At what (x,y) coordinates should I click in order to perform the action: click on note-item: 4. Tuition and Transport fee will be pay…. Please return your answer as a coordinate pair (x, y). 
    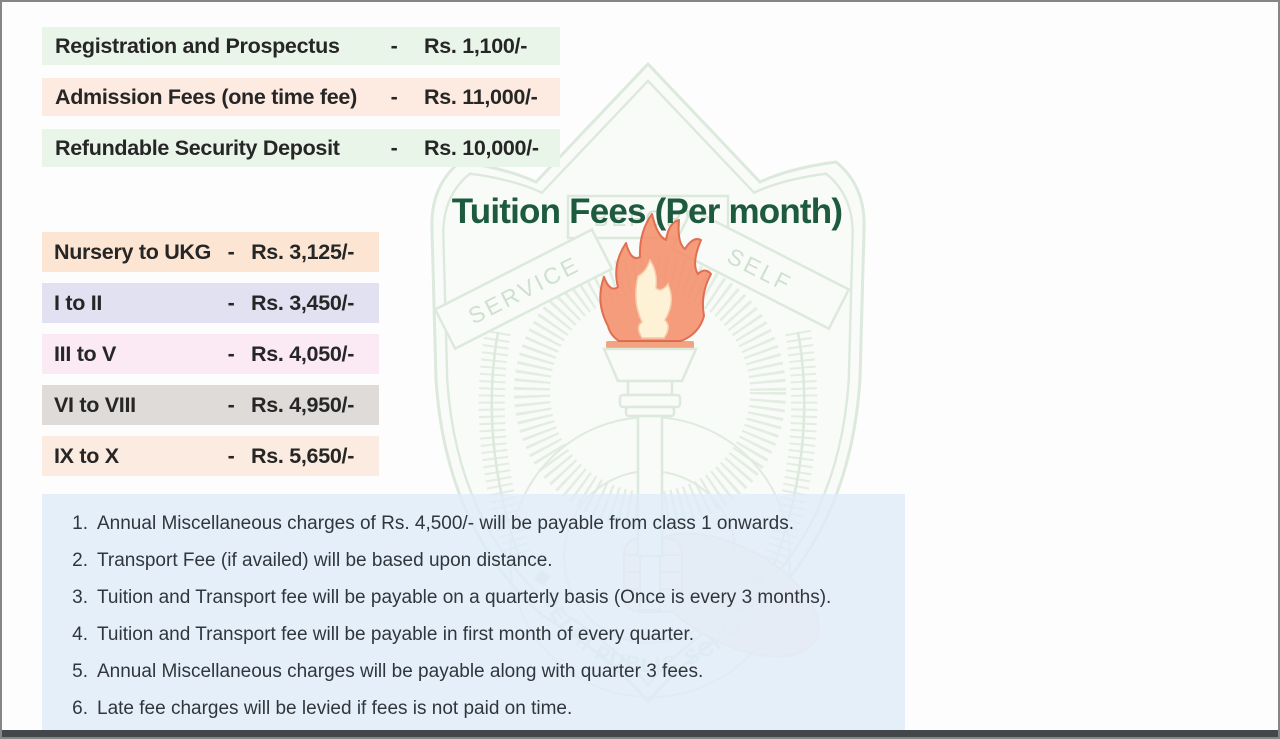
    Looking at the image, I should click on (473, 634).